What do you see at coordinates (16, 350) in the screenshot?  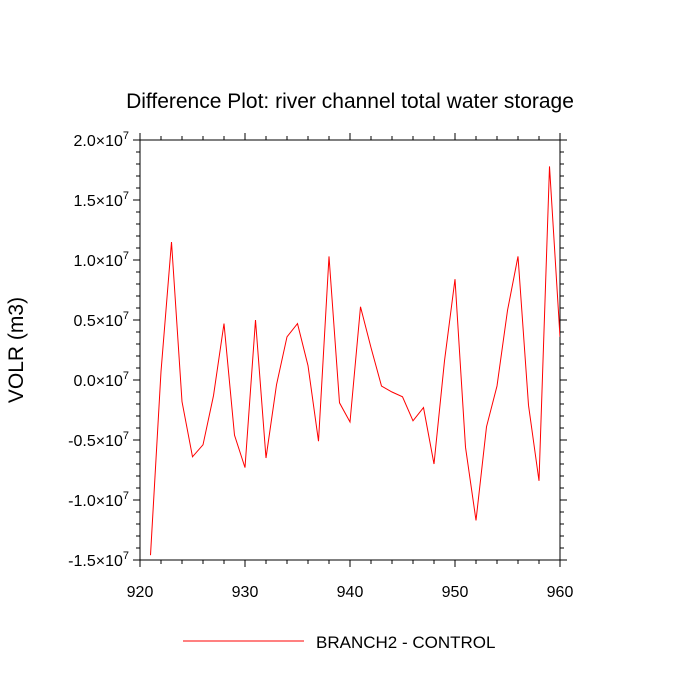 I see `y-axis-label: VOLR (m3)` at bounding box center [16, 350].